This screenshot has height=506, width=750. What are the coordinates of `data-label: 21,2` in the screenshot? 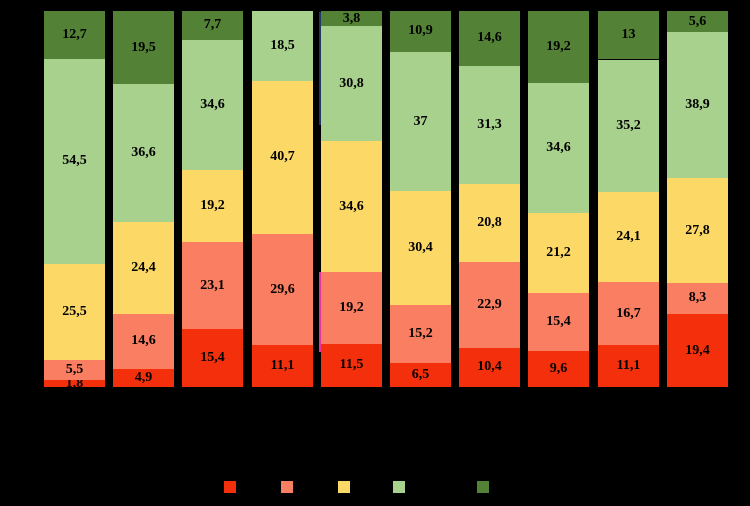 It's located at (558, 253).